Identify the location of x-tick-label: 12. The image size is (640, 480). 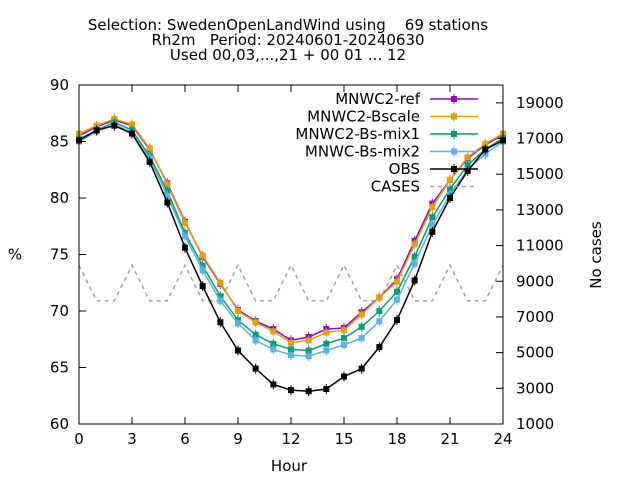
(290, 439).